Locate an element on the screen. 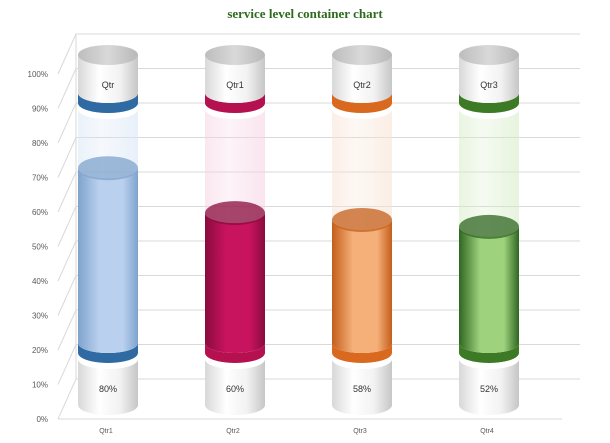 This screenshot has width=610, height=443. y-tick-label: 70% is located at coordinates (40, 178).